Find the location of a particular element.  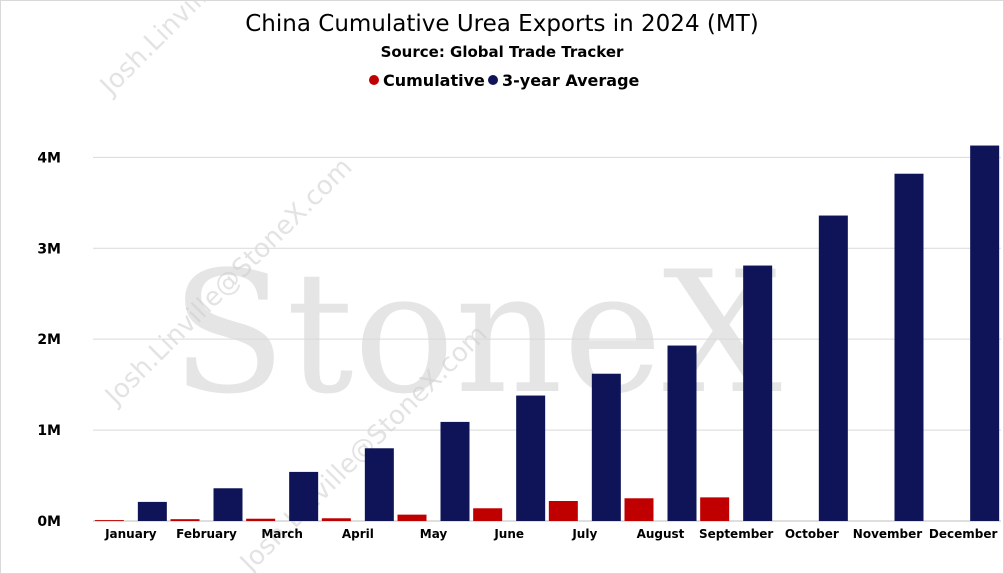

y-axis: 0M 1M 2M 3M 4M is located at coordinates (49, 340).